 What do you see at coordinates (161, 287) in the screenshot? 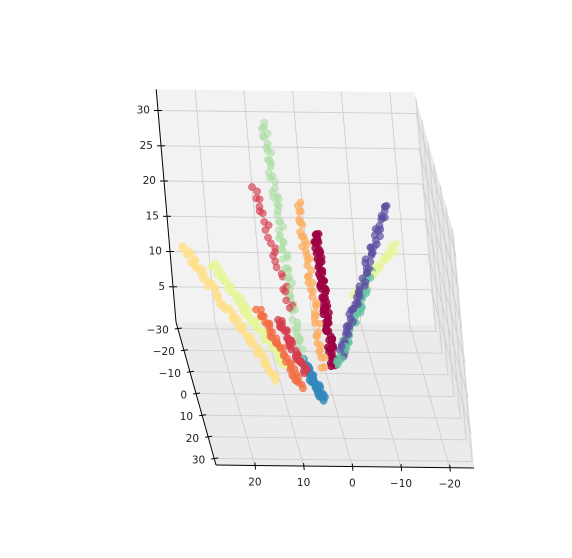
I see `z-tick-label: 5` at bounding box center [161, 287].